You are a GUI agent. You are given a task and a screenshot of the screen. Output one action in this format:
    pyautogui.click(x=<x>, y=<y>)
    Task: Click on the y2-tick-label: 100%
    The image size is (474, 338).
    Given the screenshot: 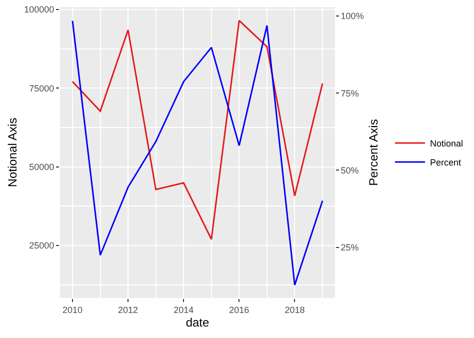 What is the action you would take?
    pyautogui.click(x=352, y=16)
    